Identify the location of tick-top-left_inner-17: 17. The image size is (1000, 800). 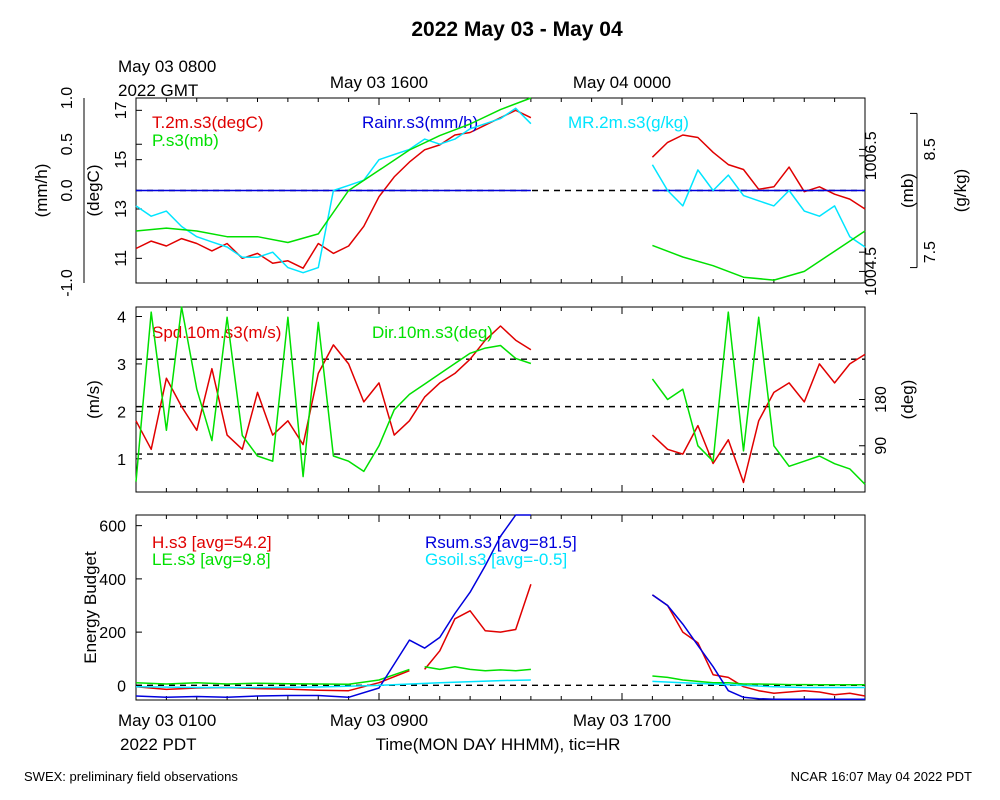
(121, 110).